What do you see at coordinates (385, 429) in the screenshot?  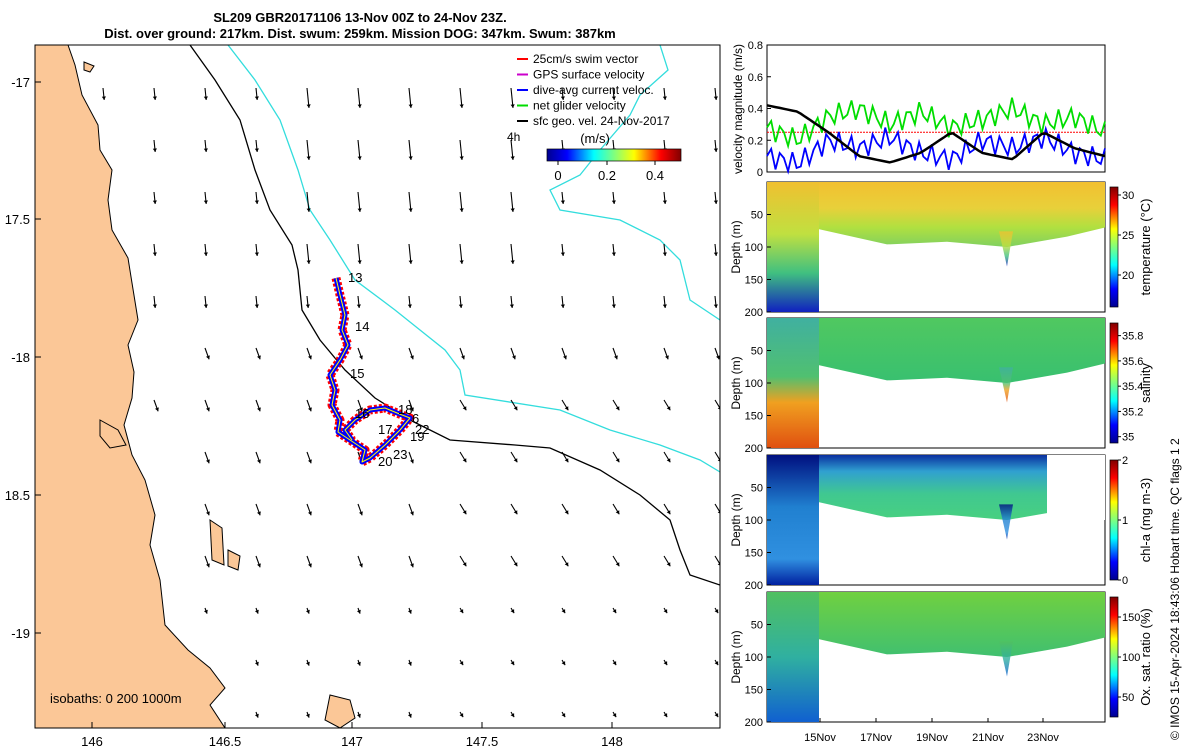 I see `track-day-label: 17` at bounding box center [385, 429].